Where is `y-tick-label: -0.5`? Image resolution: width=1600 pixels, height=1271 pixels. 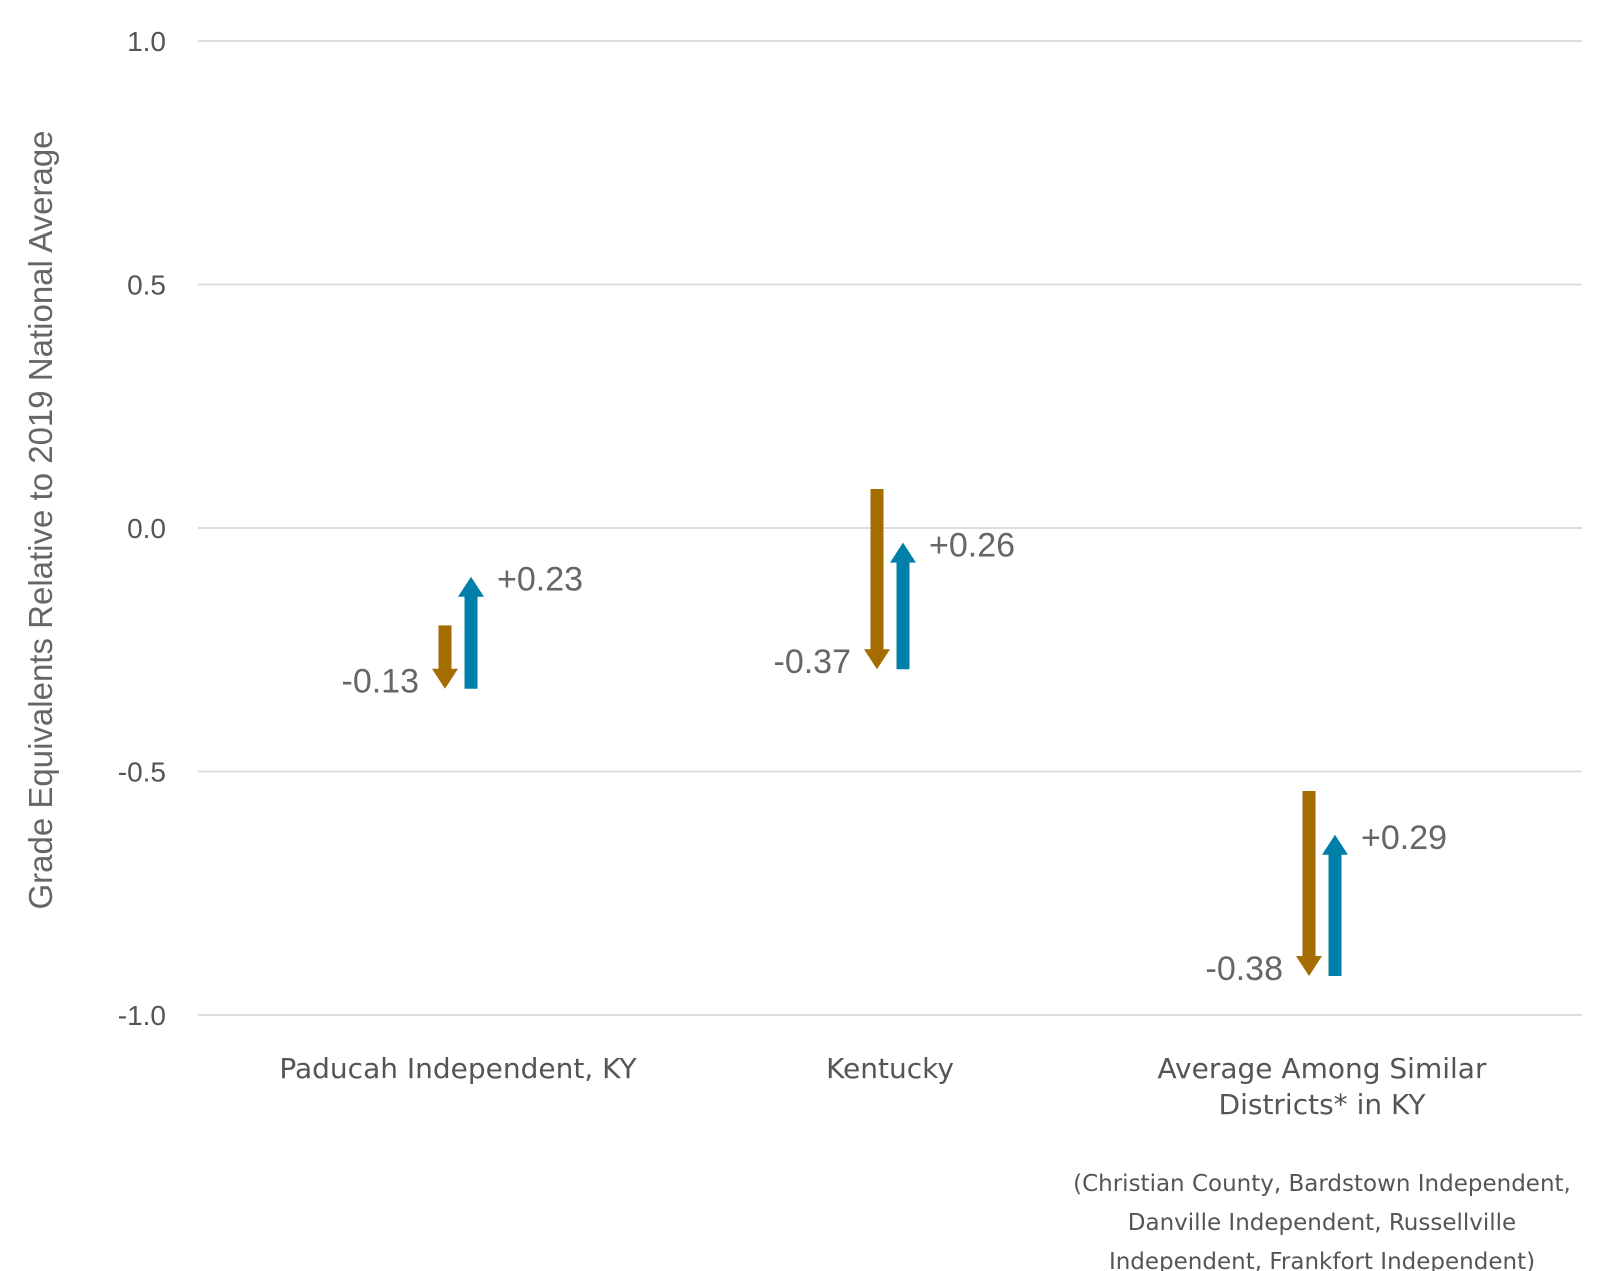
y-tick-label: -0.5 is located at coordinates (142, 772).